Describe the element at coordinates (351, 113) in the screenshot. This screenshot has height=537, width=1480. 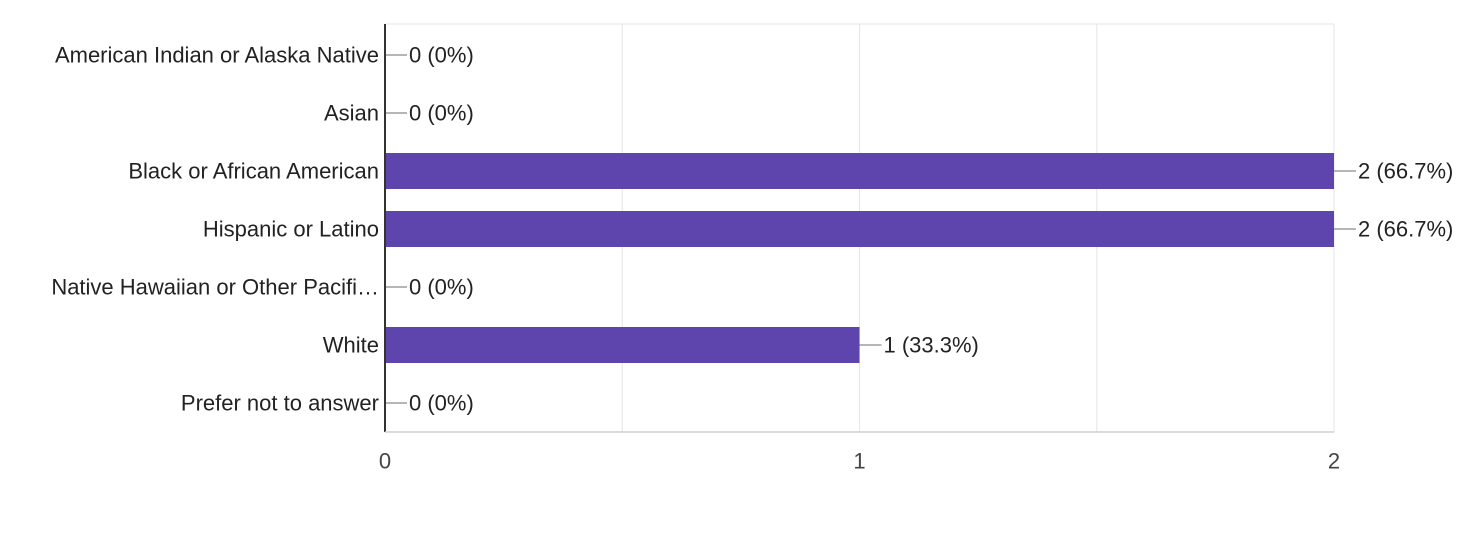
I see `category-label: Asian` at that location.